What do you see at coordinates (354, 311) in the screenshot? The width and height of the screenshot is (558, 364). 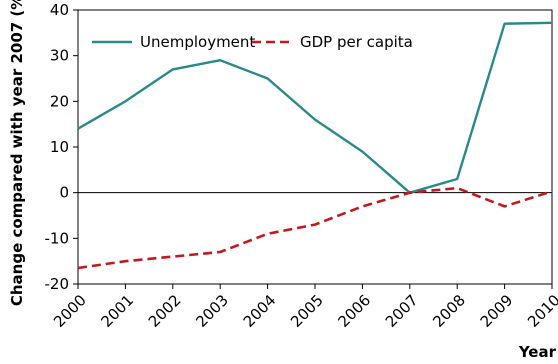 I see `x-tick-label: 2006` at bounding box center [354, 311].